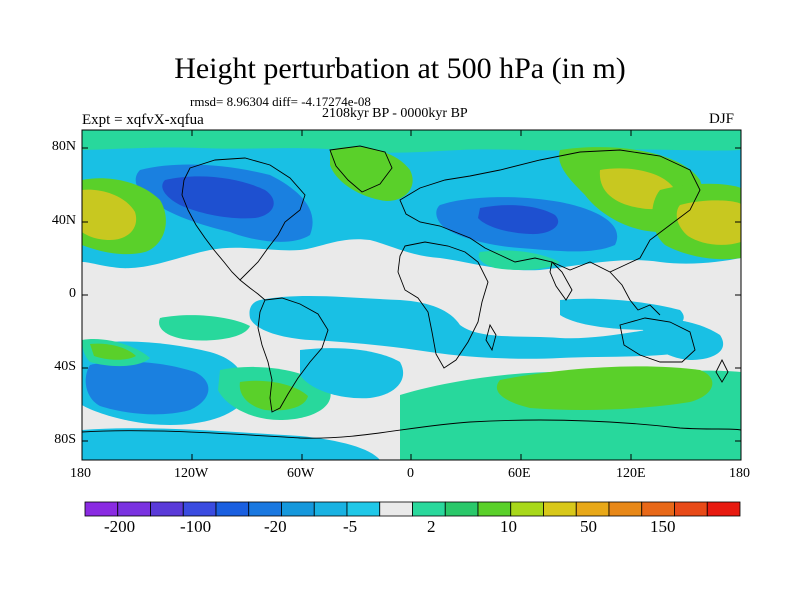 This screenshot has width=800, height=600. What do you see at coordinates (400, 68) in the screenshot?
I see `plot-title: Height perturbation at 500 hPa (in m)` at bounding box center [400, 68].